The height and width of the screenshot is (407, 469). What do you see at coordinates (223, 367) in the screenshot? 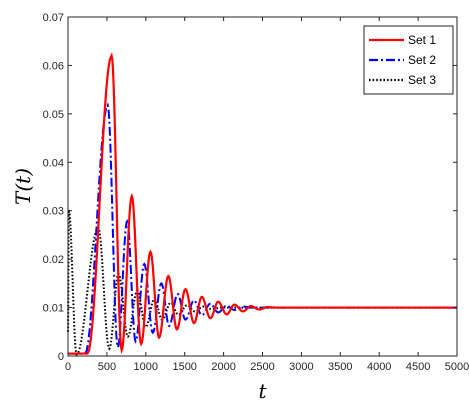
I see `x-tick-label: 2000` at bounding box center [223, 367].